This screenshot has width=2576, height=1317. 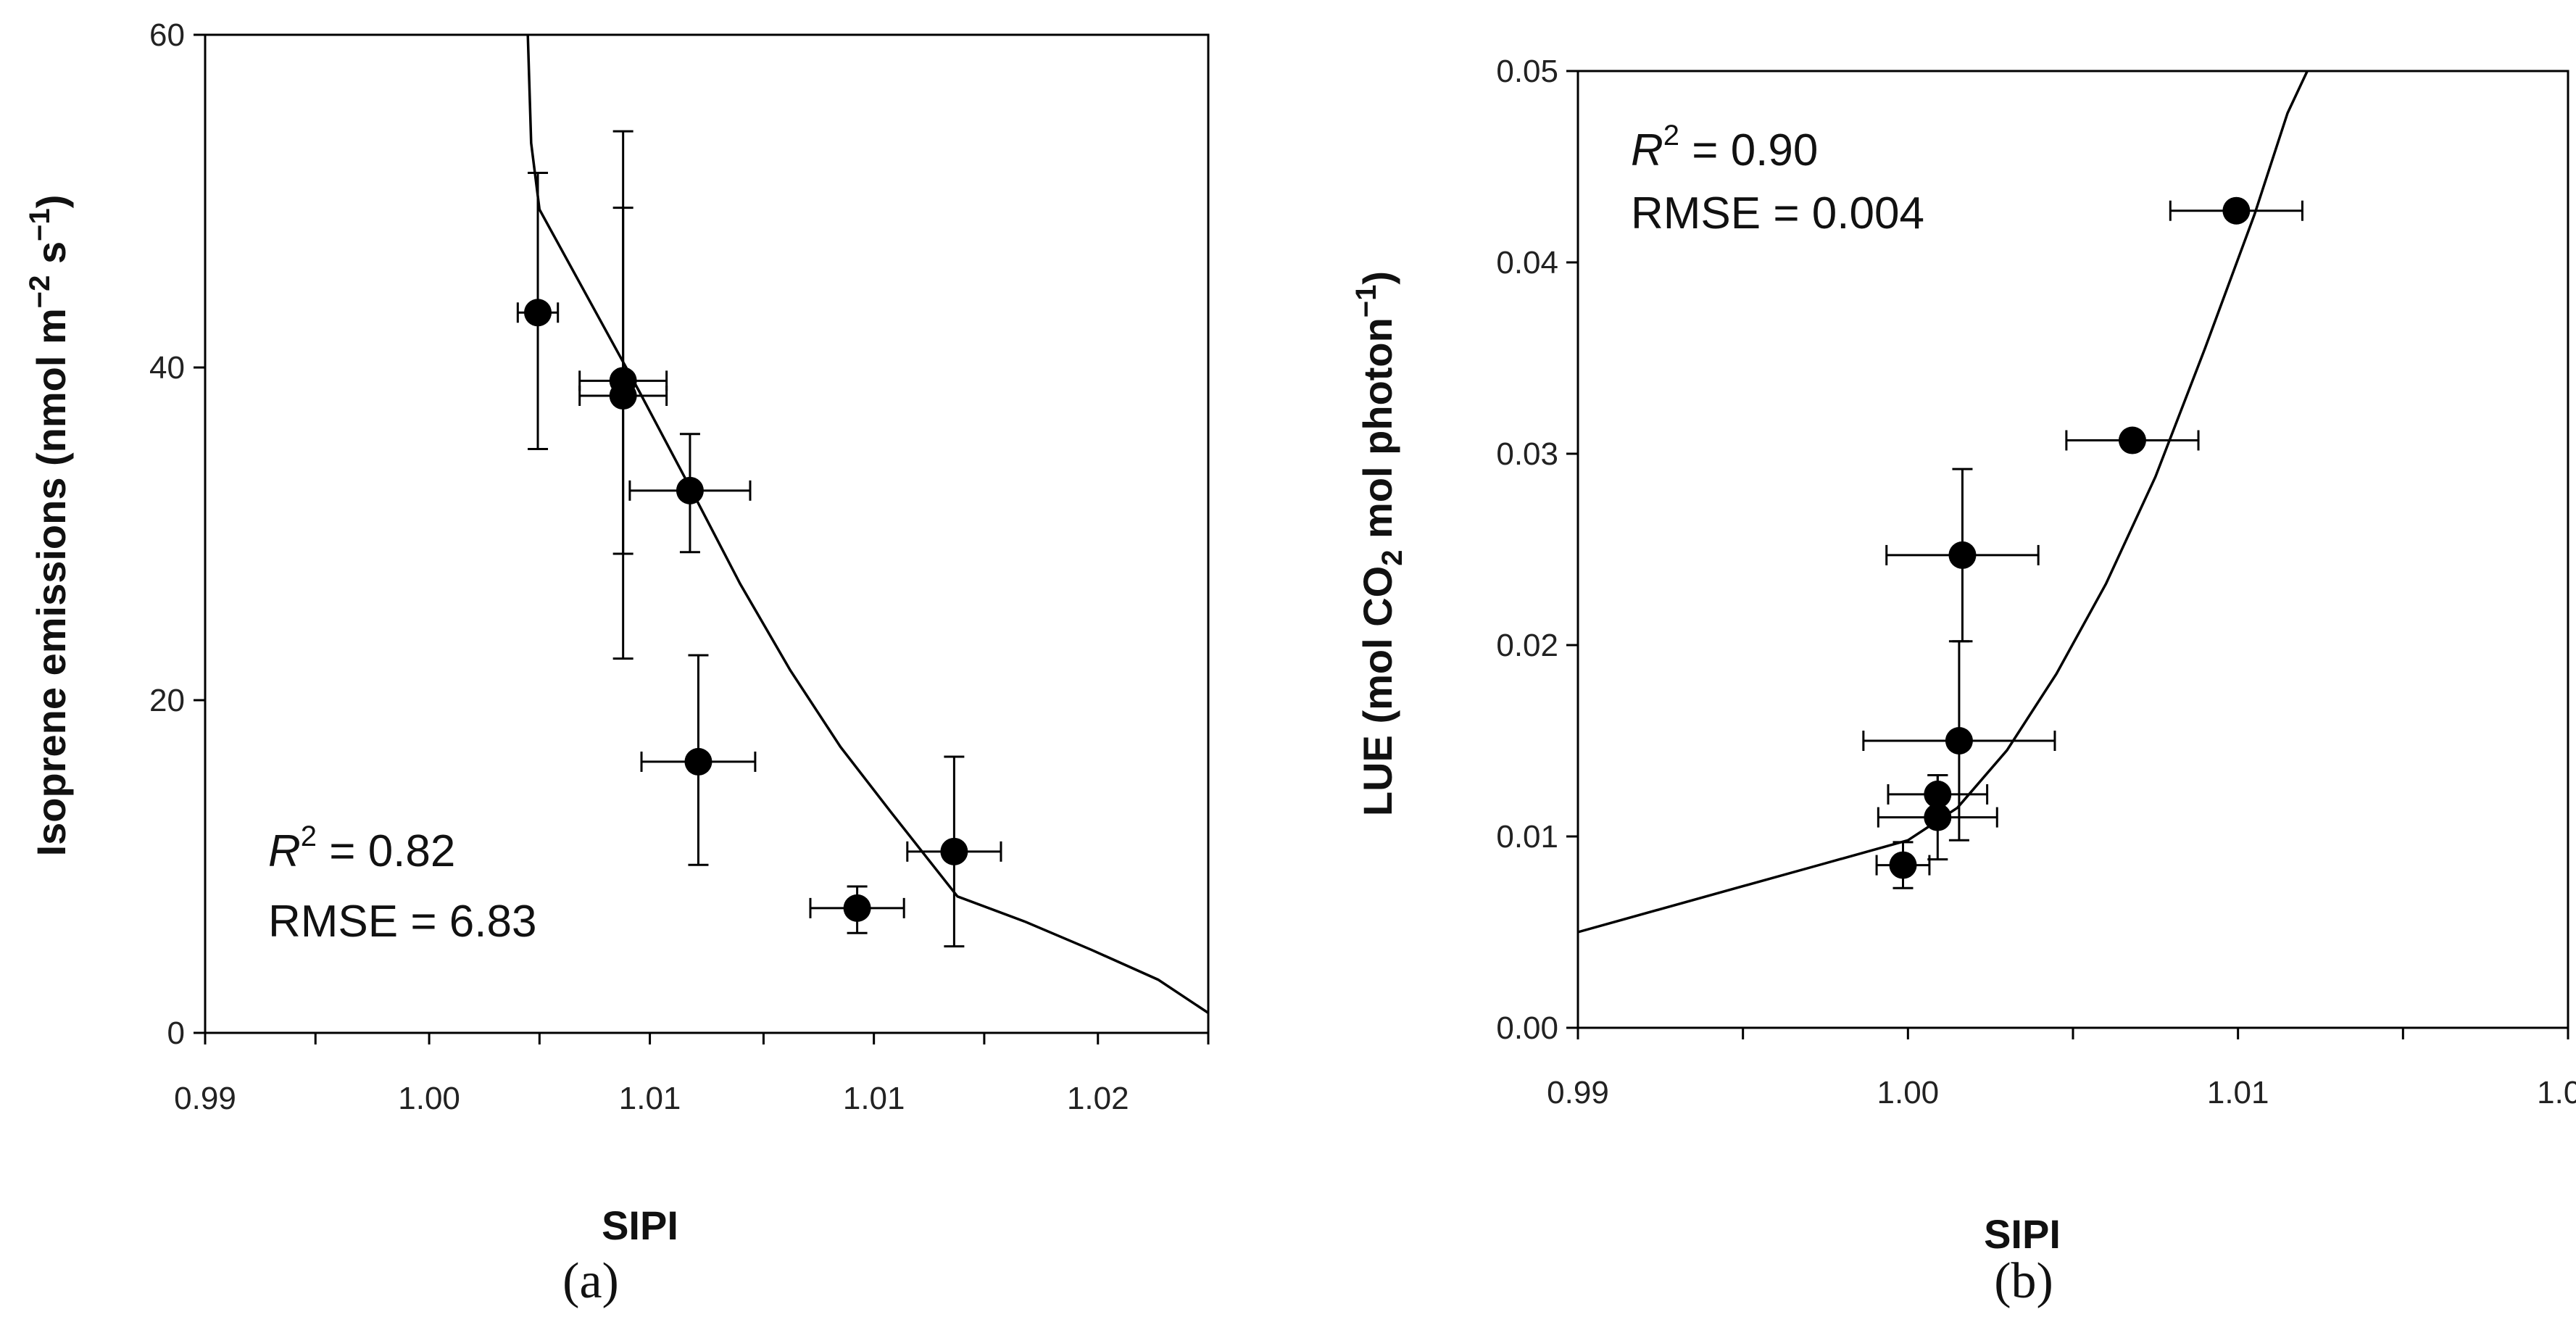 What do you see at coordinates (1392, 558) in the screenshot?
I see `y-axis-title-sub: 2` at bounding box center [1392, 558].